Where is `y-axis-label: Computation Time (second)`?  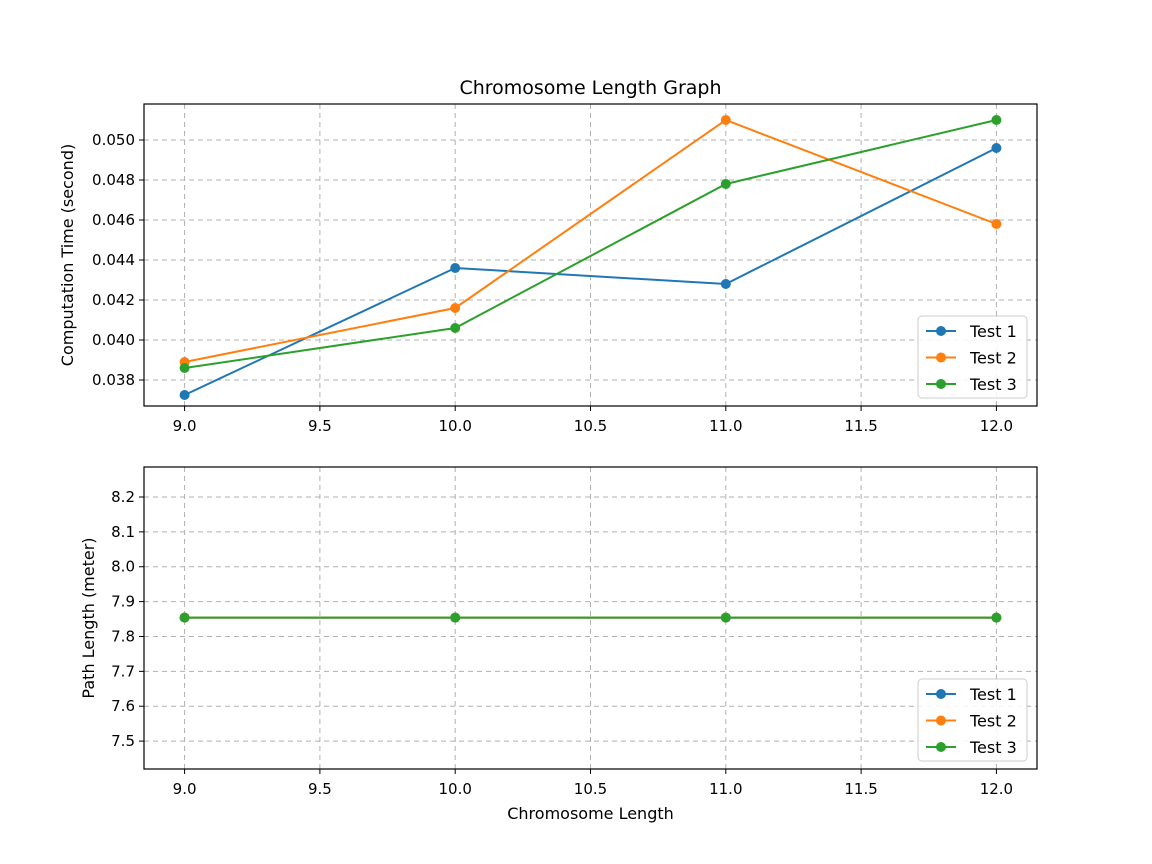
y-axis-label: Computation Time (second) is located at coordinates (67, 255).